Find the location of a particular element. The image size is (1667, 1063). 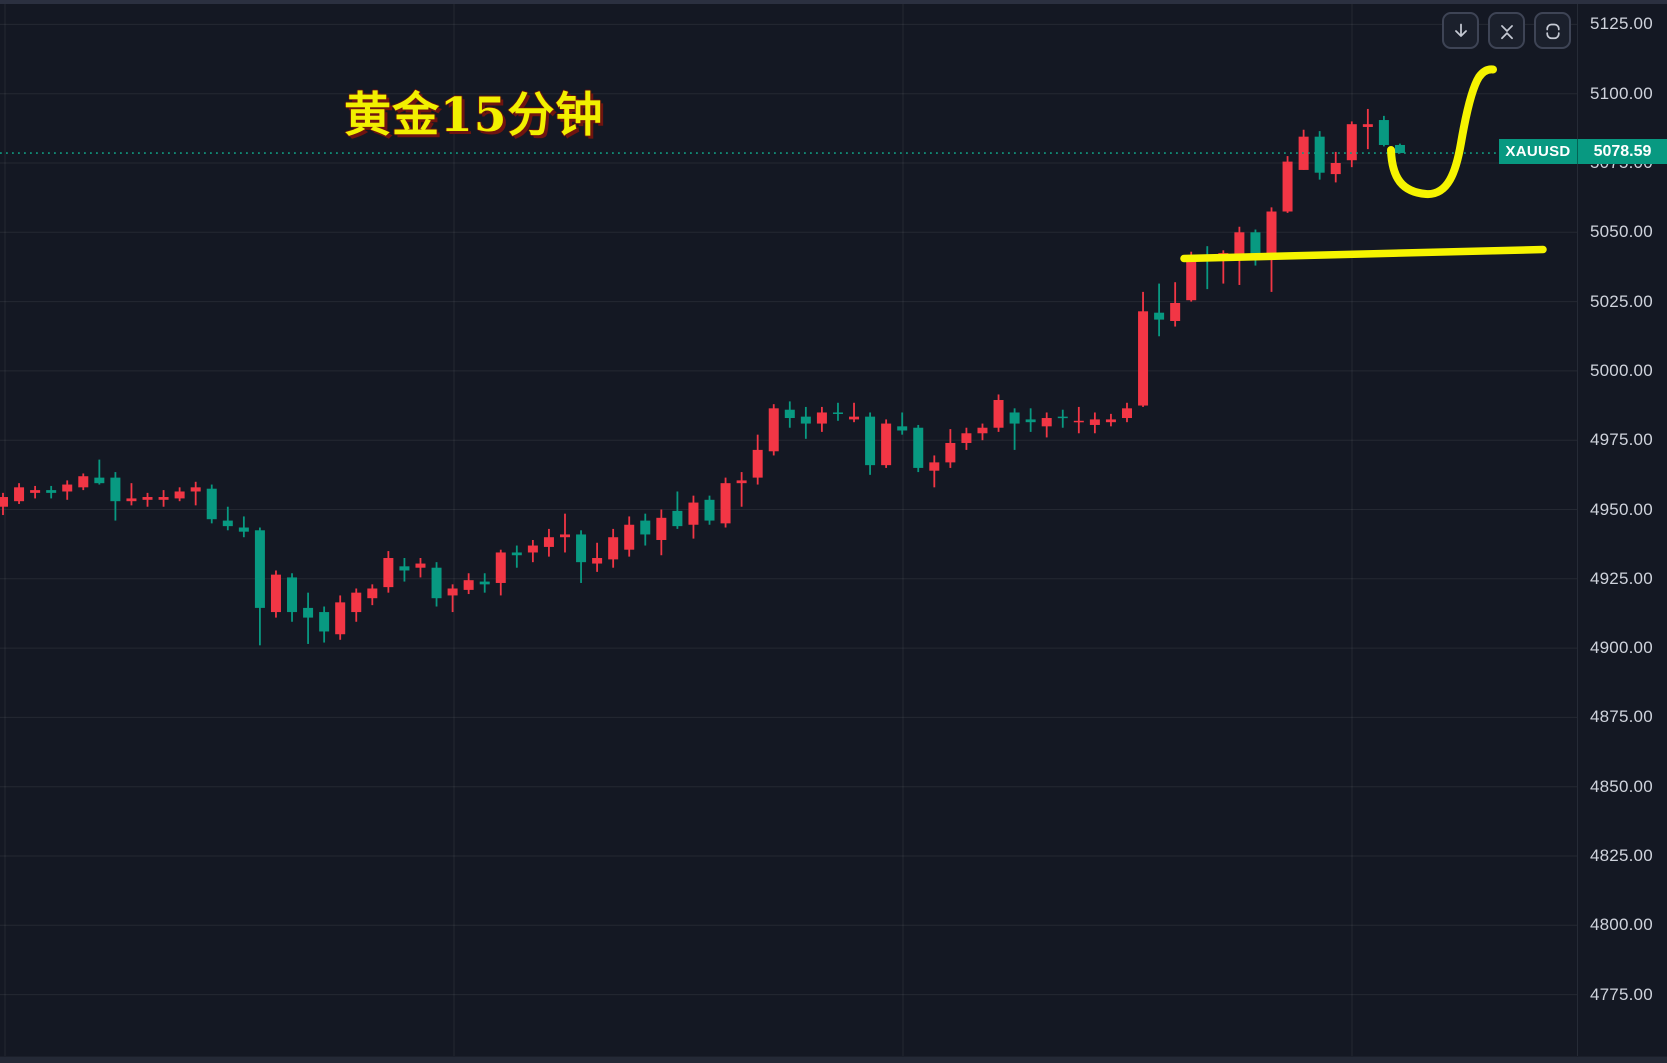

price-axis-label: 4850.00 is located at coordinates (1621, 786).